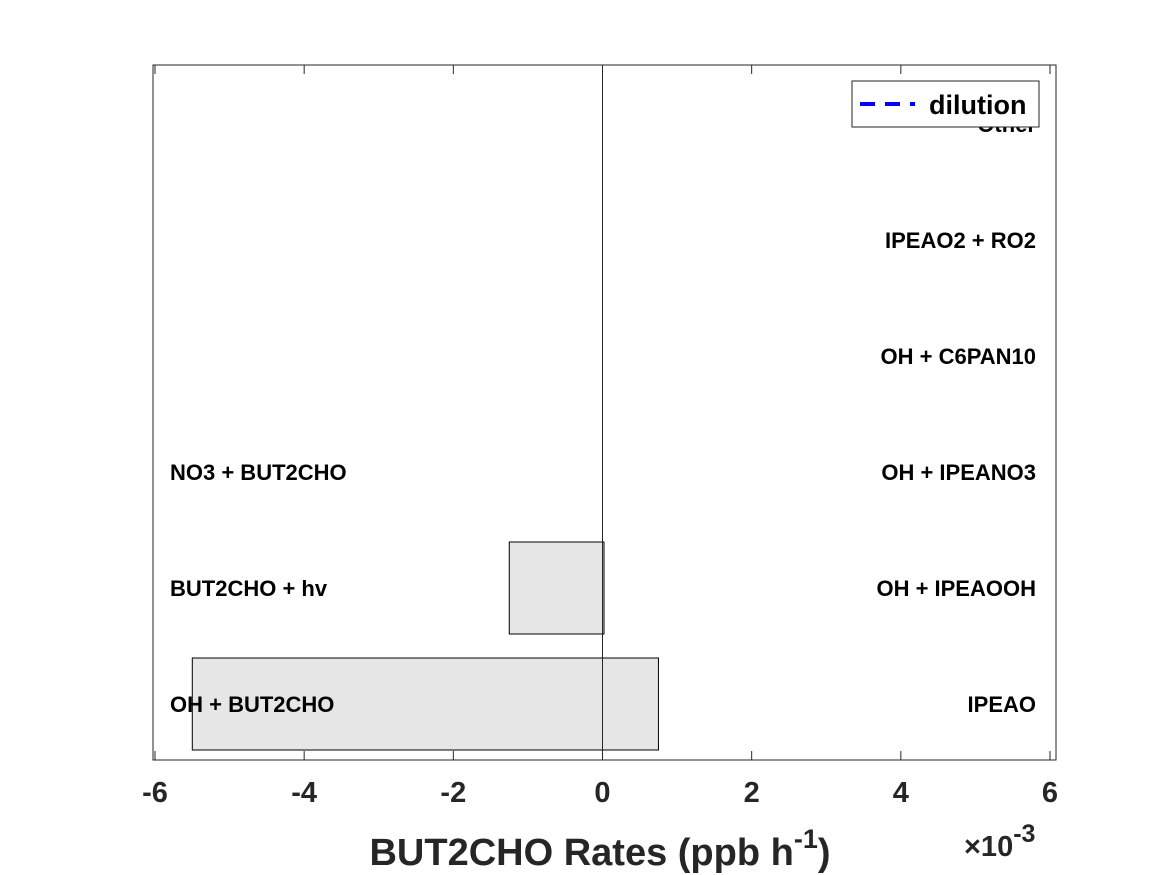 This screenshot has width=1167, height=875. What do you see at coordinates (958, 356) in the screenshot?
I see `production-label-3: OH + C6PAN10` at bounding box center [958, 356].